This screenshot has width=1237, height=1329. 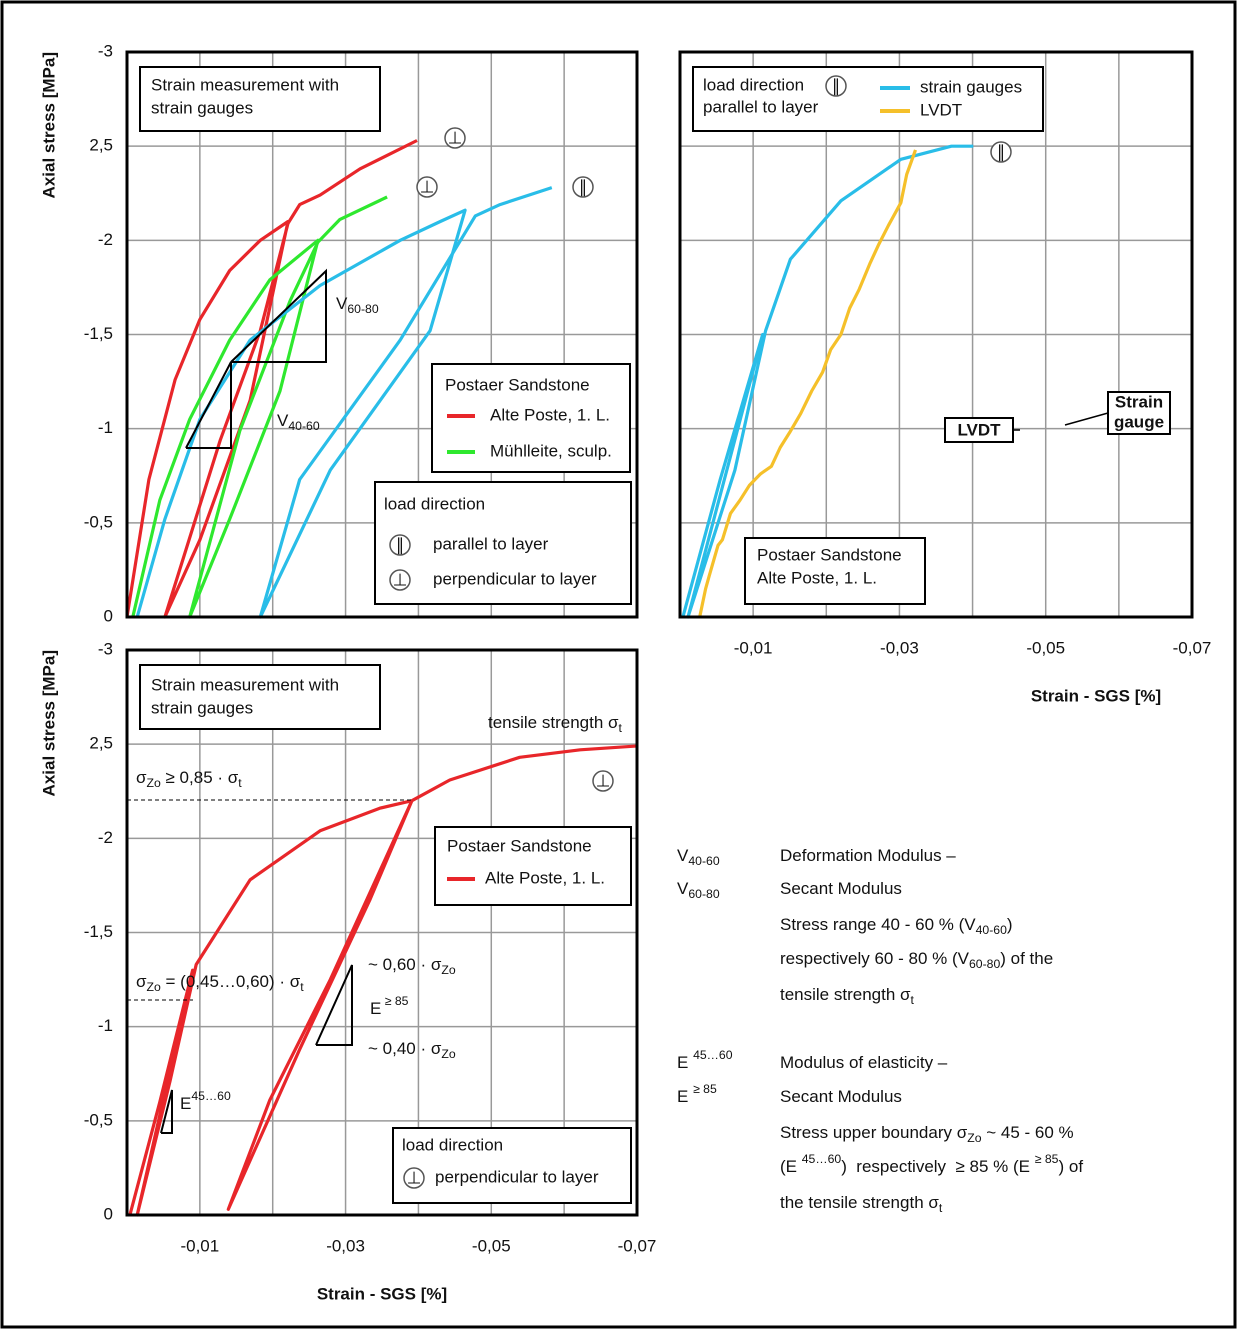 I want to click on label: V40-60, so click(x=298, y=422).